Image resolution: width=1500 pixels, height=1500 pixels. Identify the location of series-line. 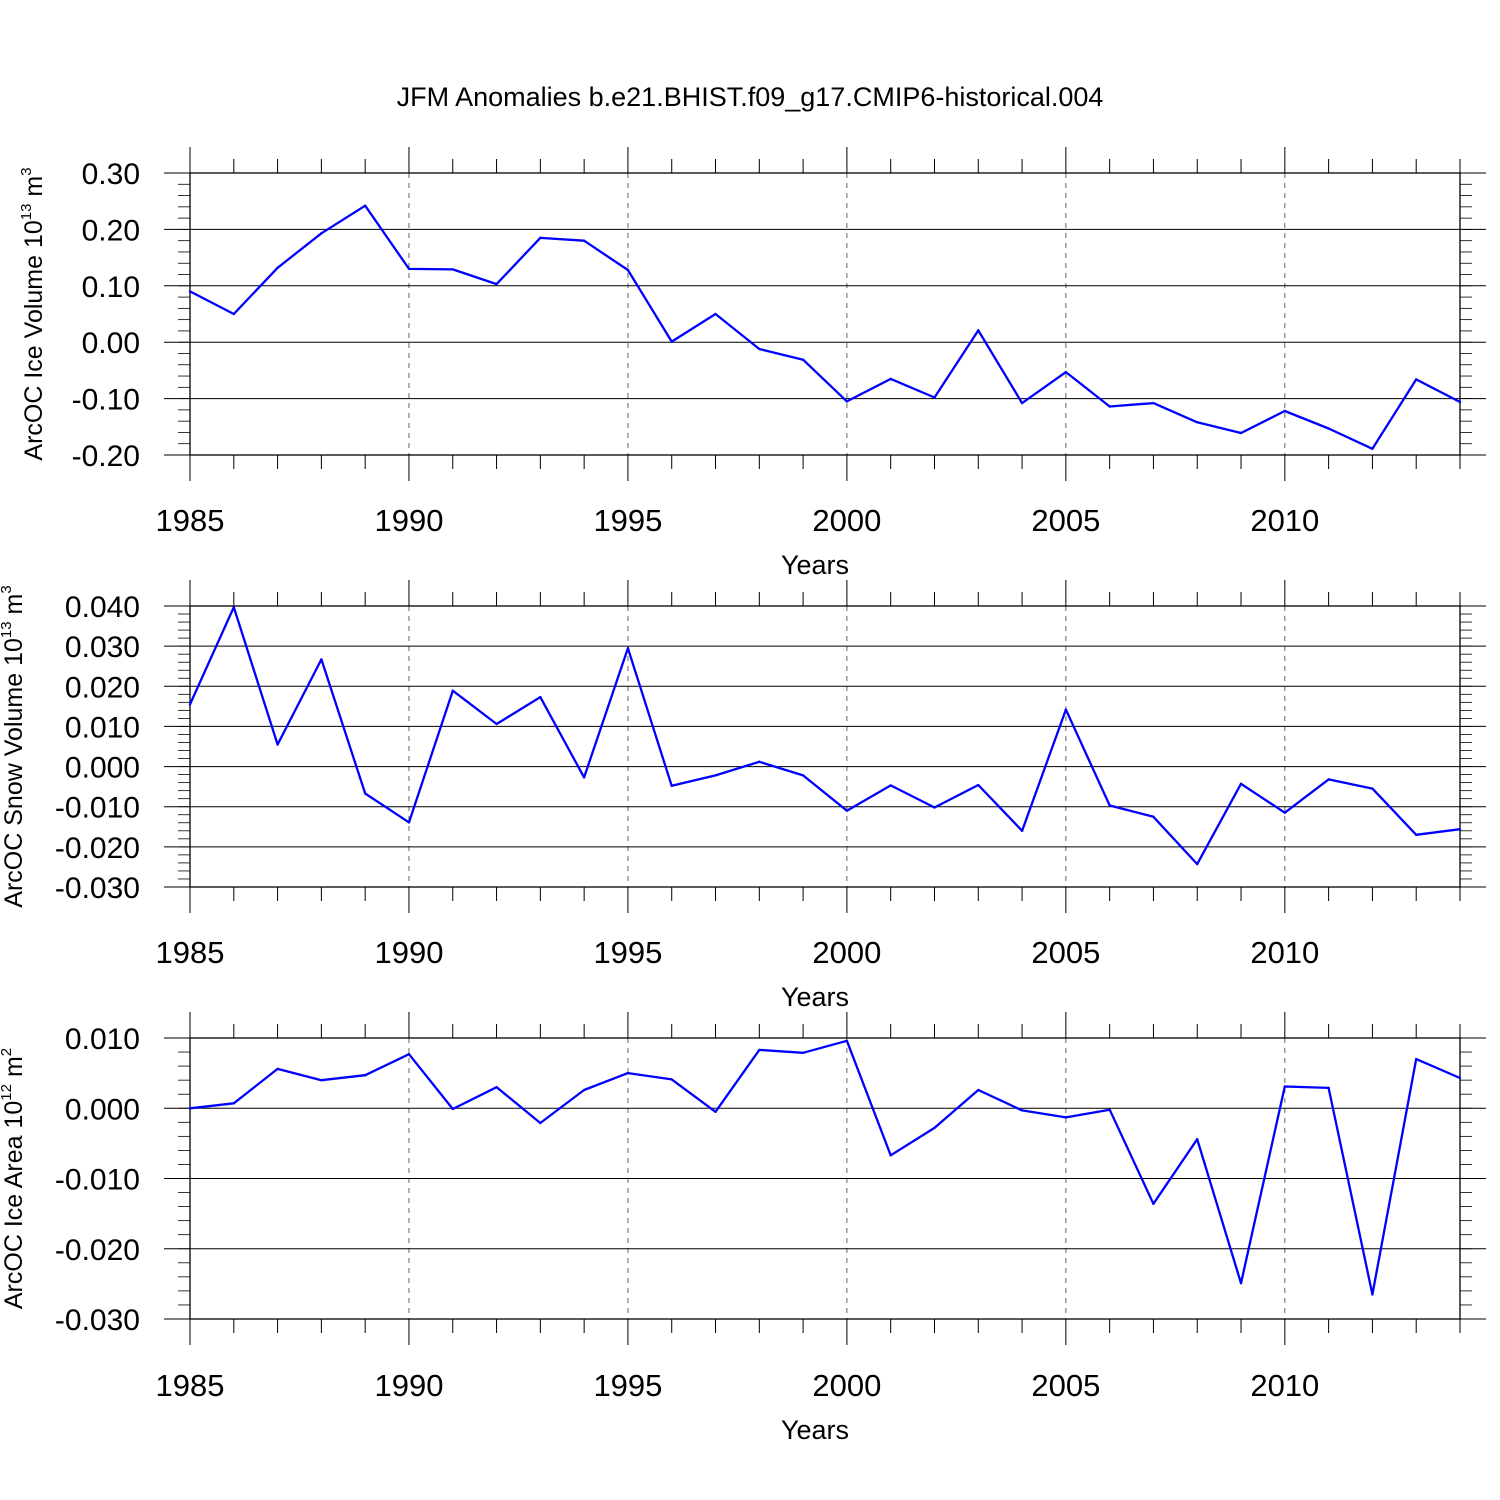
(825, 1167).